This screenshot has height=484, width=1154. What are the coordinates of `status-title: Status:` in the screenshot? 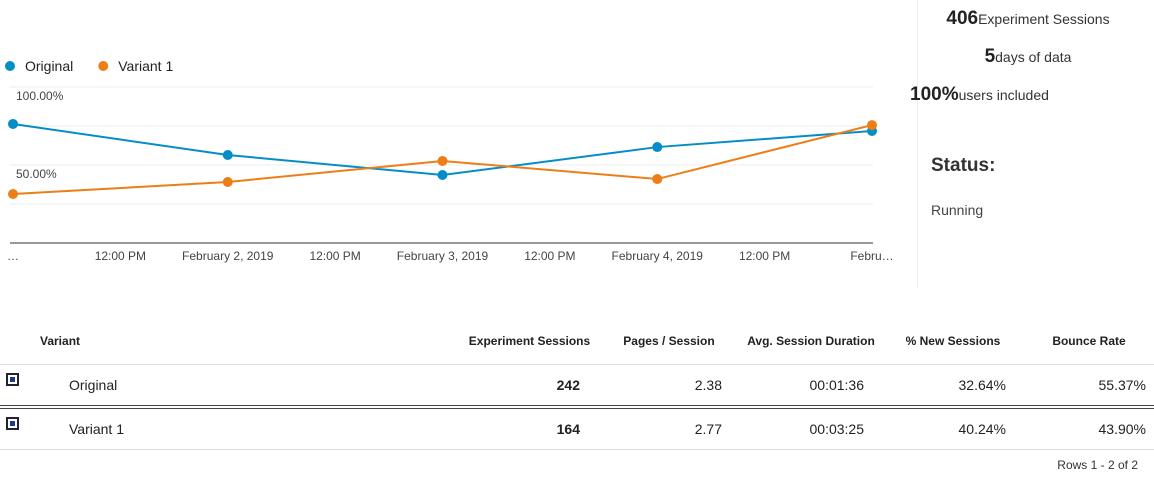 It's located at (963, 165).